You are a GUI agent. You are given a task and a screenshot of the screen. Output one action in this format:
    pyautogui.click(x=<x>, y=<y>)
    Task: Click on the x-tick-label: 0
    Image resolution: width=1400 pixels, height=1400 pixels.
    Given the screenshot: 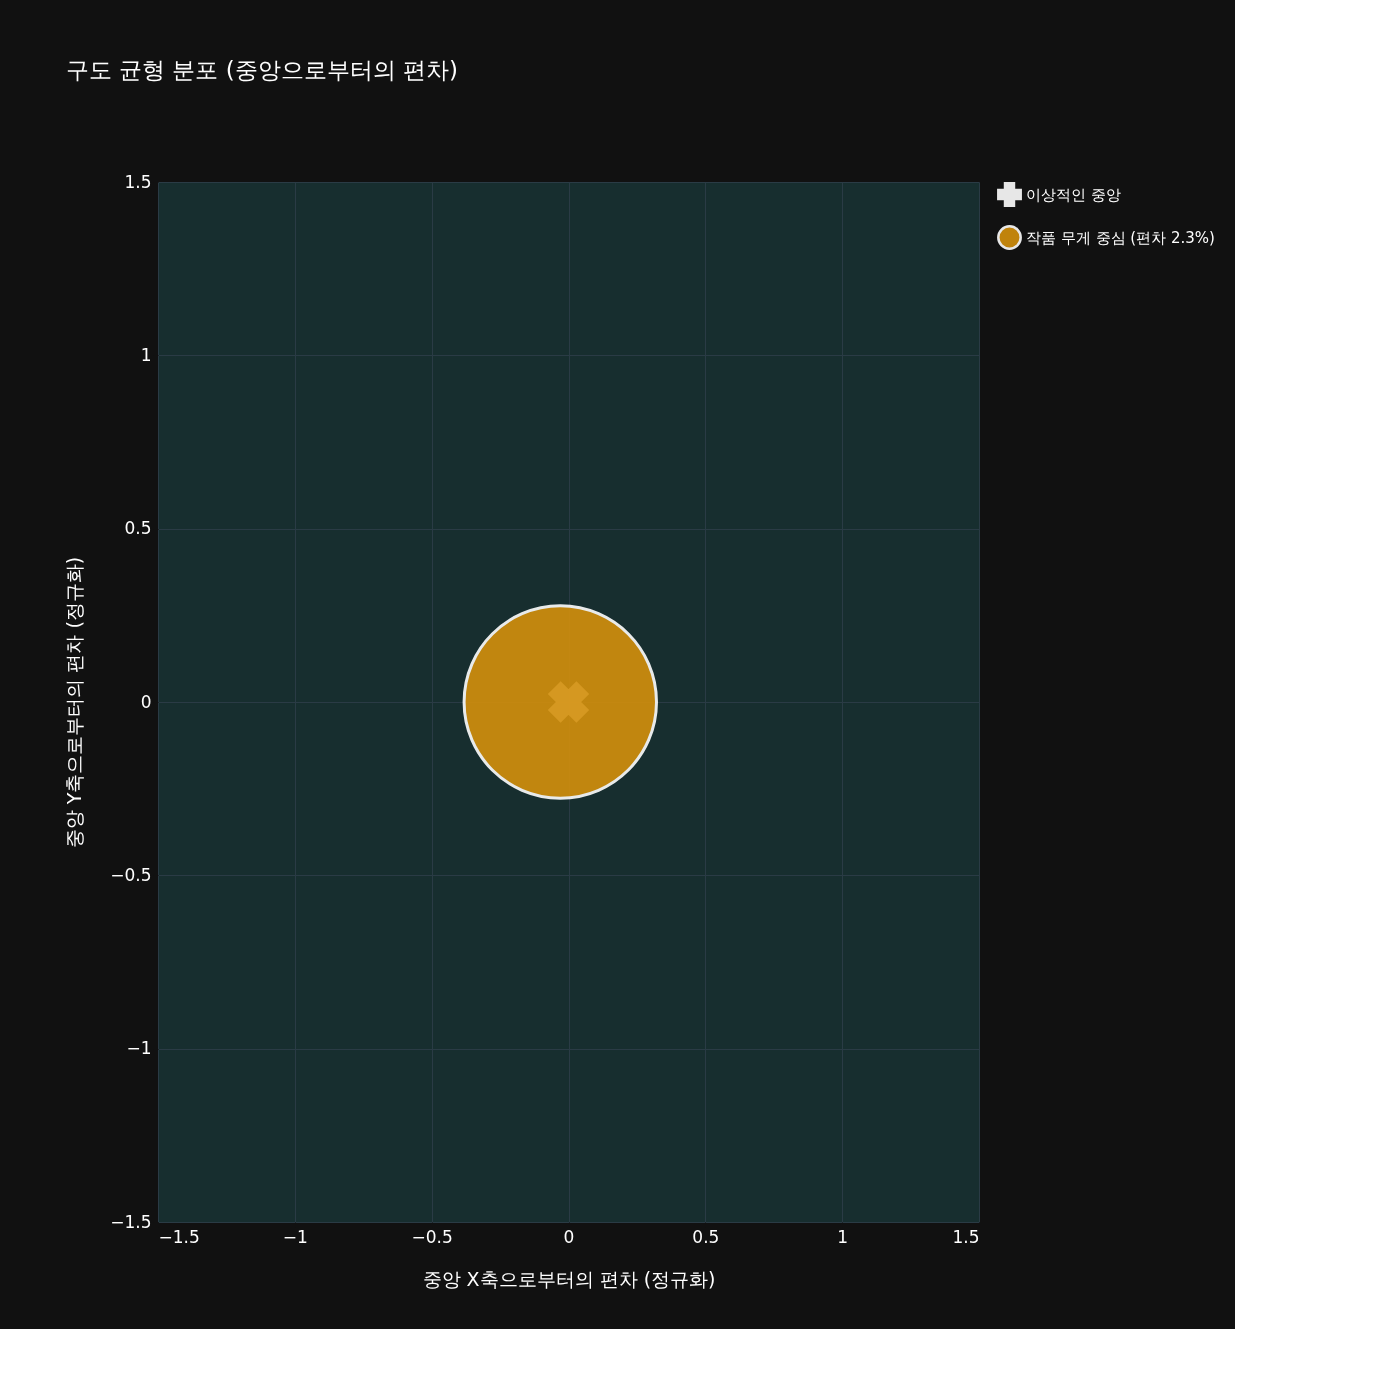 What is the action you would take?
    pyautogui.click(x=569, y=1236)
    